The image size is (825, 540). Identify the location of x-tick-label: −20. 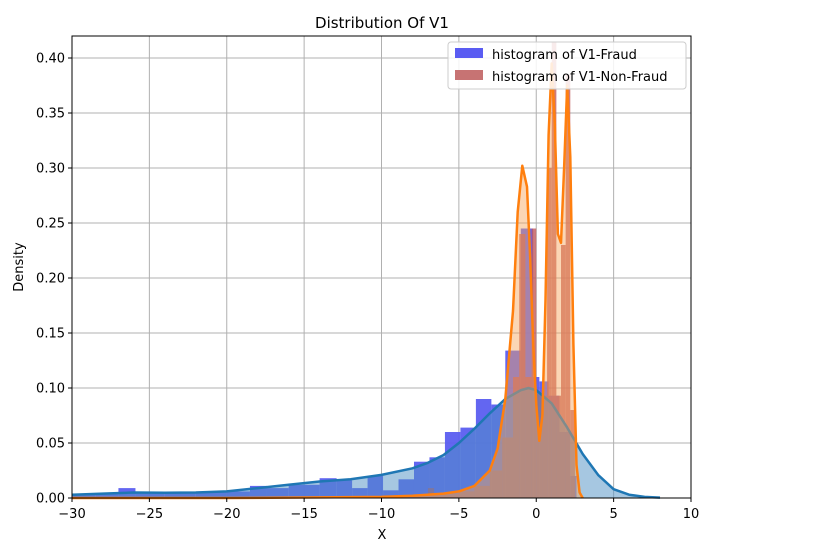
(226, 514).